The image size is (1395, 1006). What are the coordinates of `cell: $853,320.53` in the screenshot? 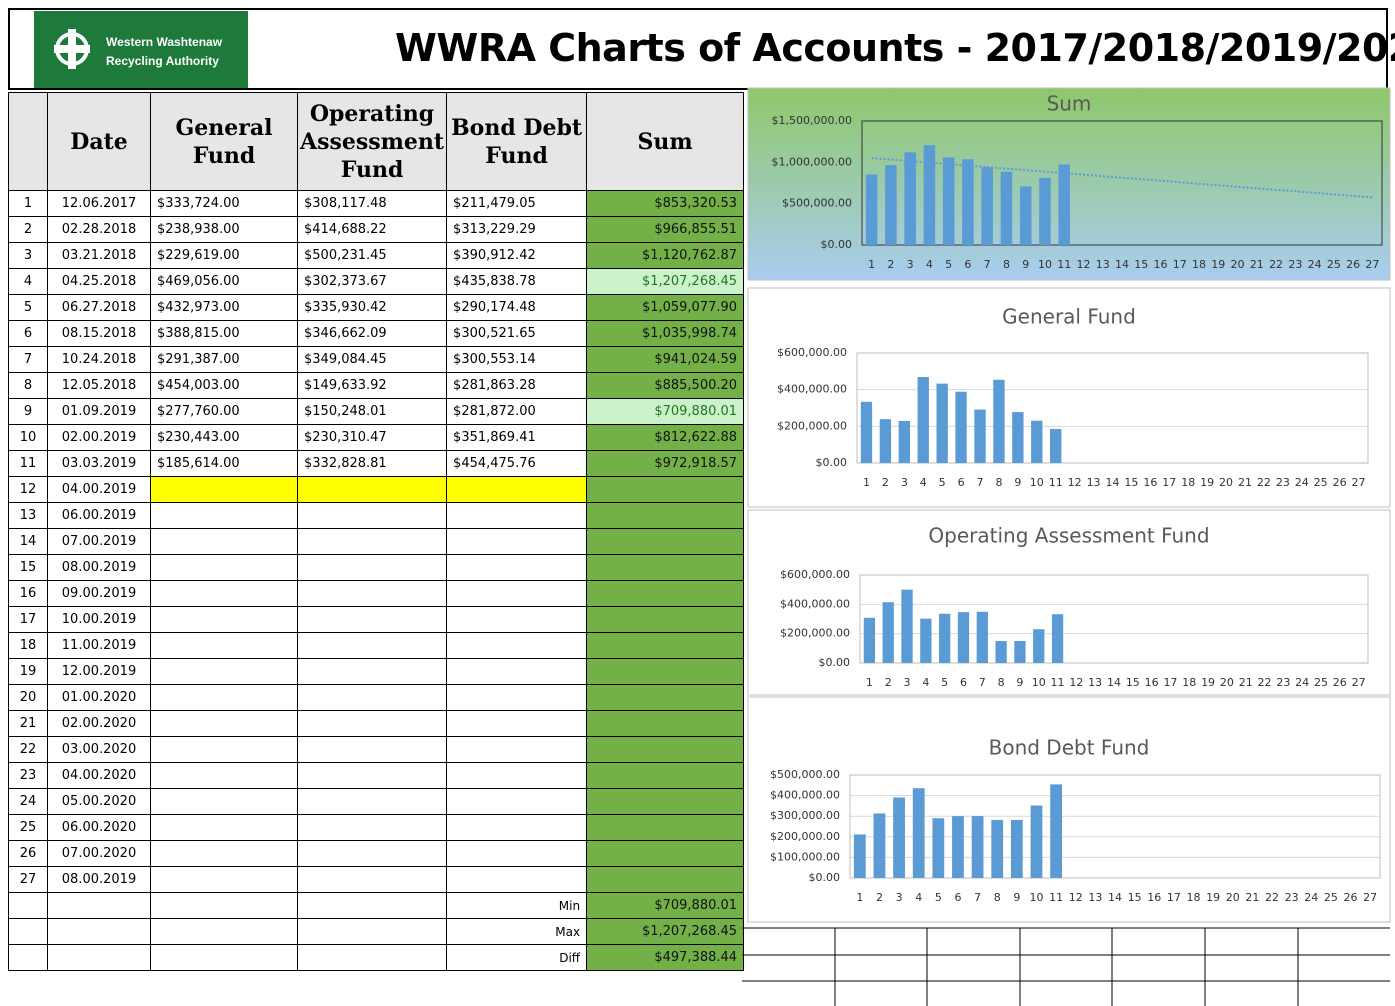 It's located at (665, 203).